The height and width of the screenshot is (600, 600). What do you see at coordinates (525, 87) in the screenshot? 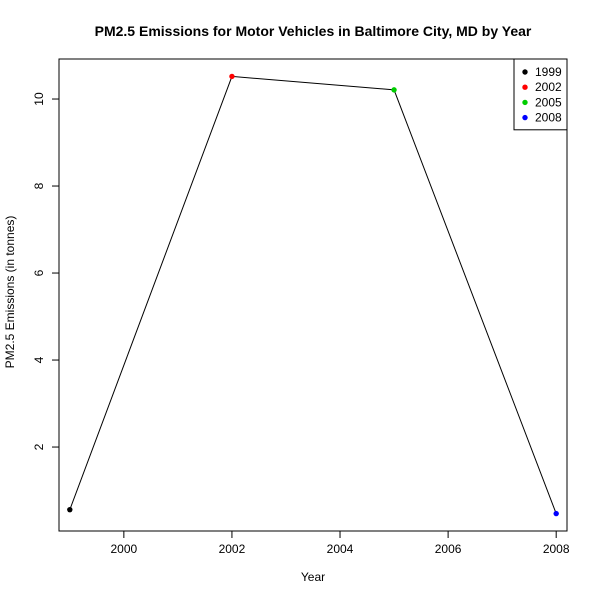
I see `legend-marker-2002` at bounding box center [525, 87].